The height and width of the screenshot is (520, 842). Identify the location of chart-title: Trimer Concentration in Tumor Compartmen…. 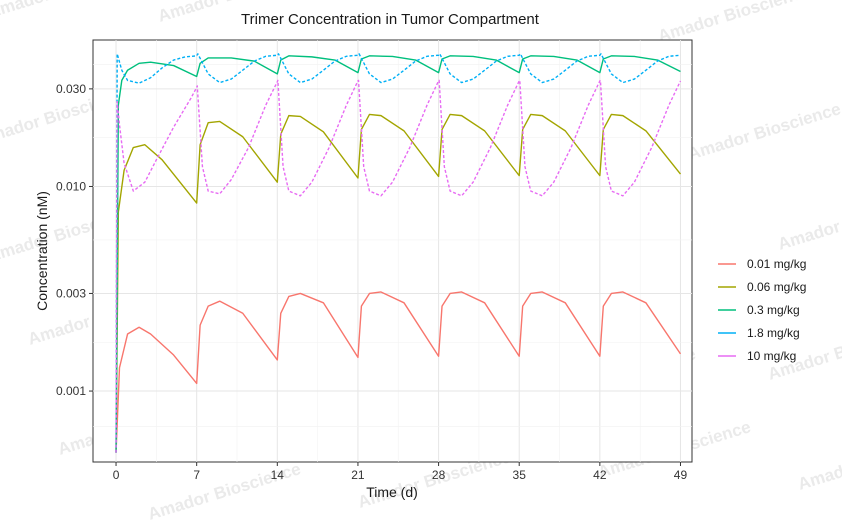
(390, 19).